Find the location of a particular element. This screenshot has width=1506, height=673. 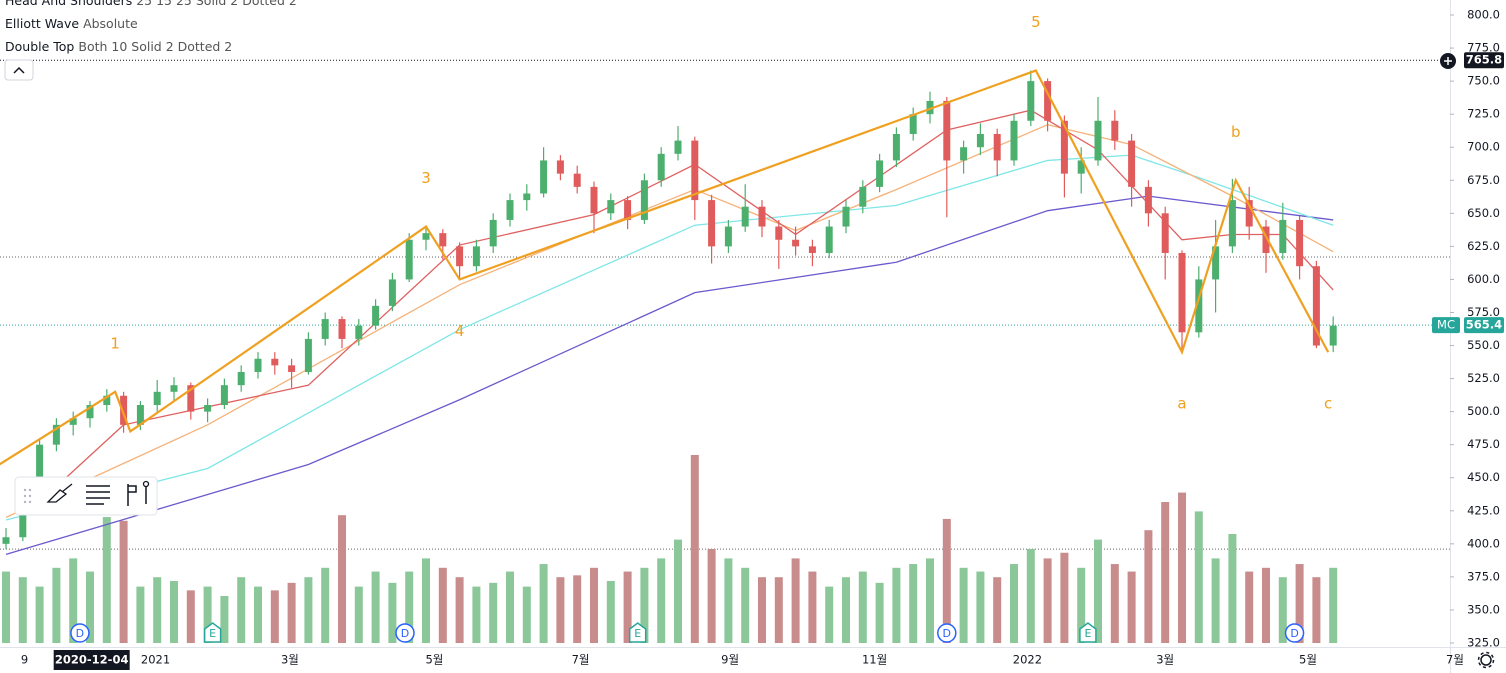

y-tick-label: 600.0 is located at coordinates (1483, 279).